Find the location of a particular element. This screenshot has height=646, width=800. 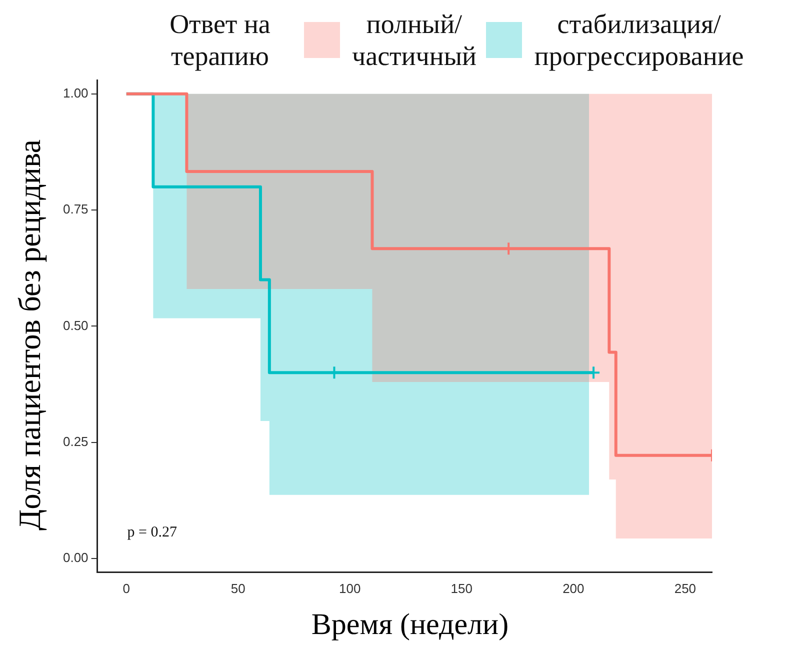

x-tick-label: 250 is located at coordinates (685, 588).